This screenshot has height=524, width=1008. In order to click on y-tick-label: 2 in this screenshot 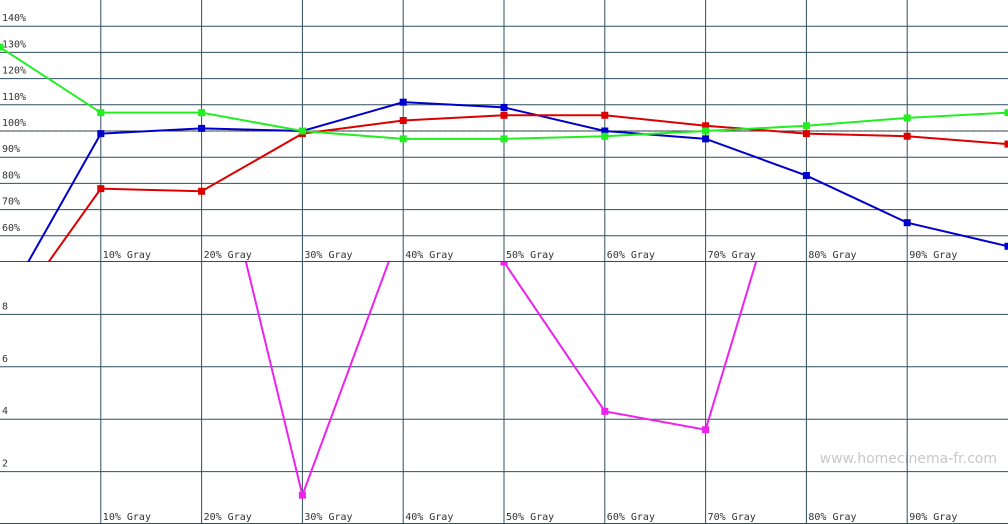, I will do `click(5, 464)`.